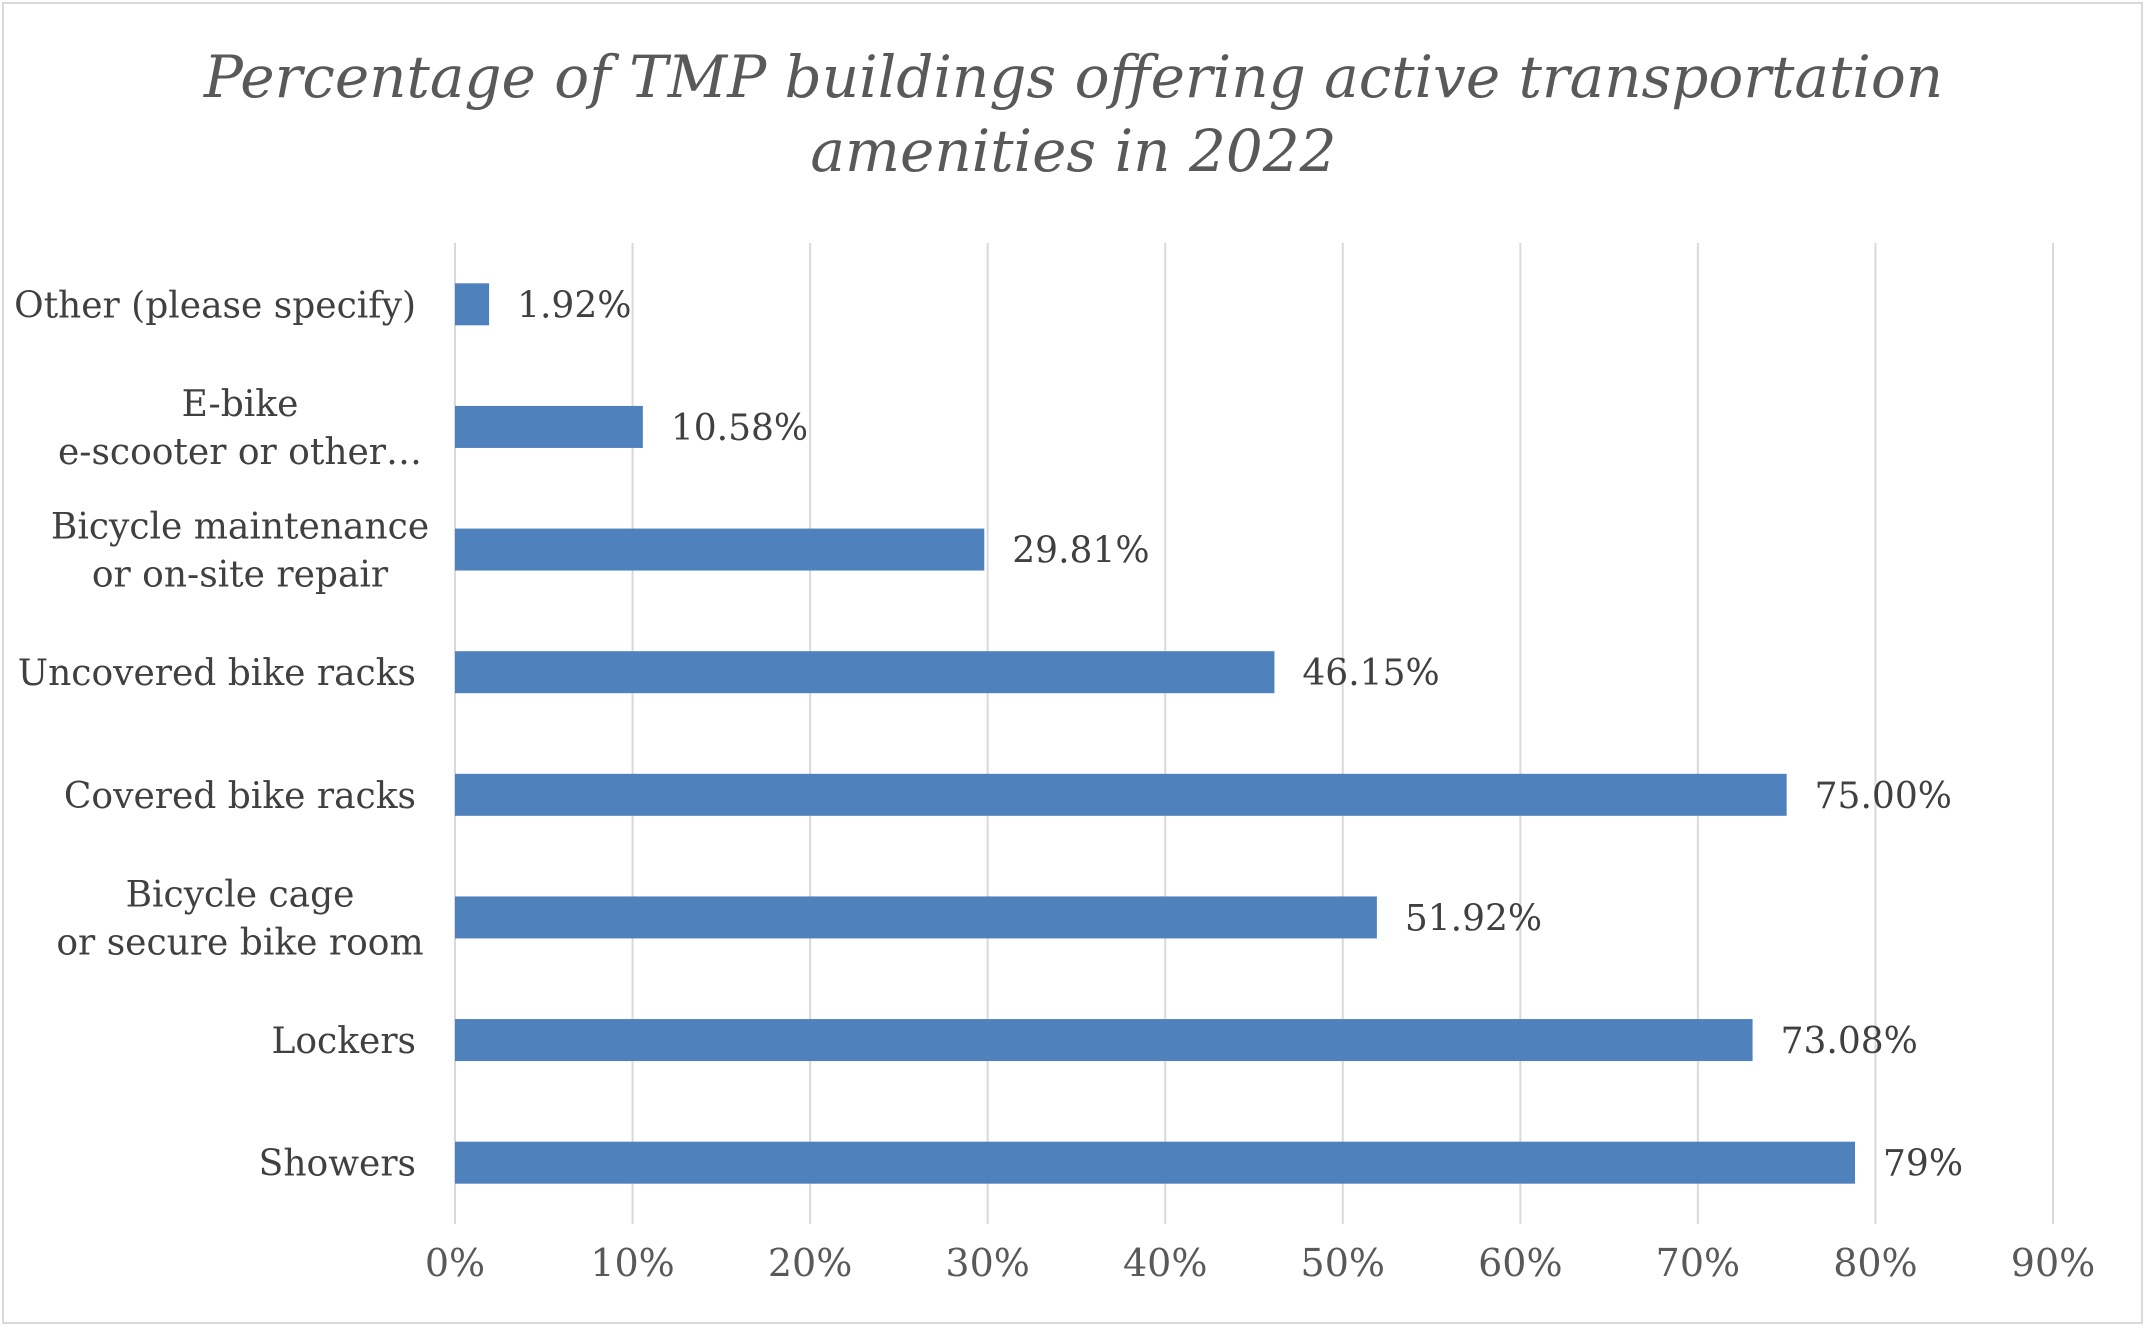 The height and width of the screenshot is (1328, 2147). What do you see at coordinates (1343, 1263) in the screenshot?
I see `x-tick-label: 50%` at bounding box center [1343, 1263].